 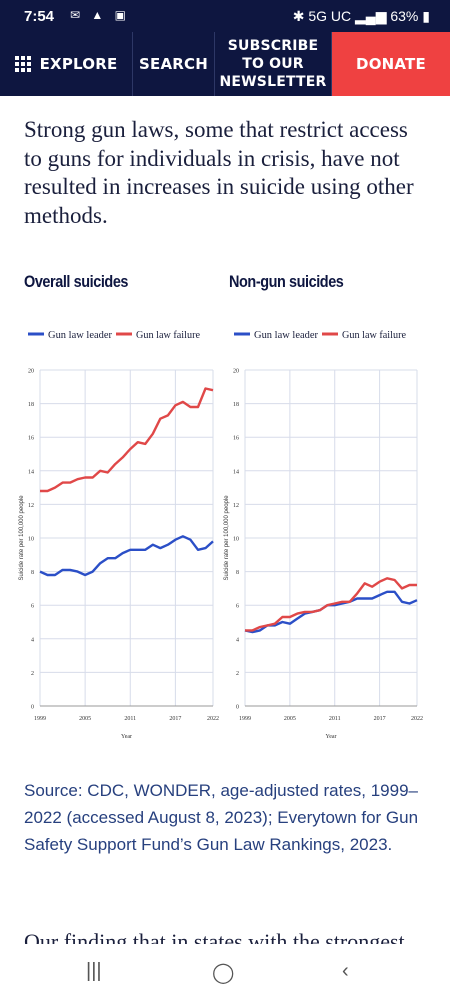 I want to click on donate-button: DONATE, so click(x=391, y=64).